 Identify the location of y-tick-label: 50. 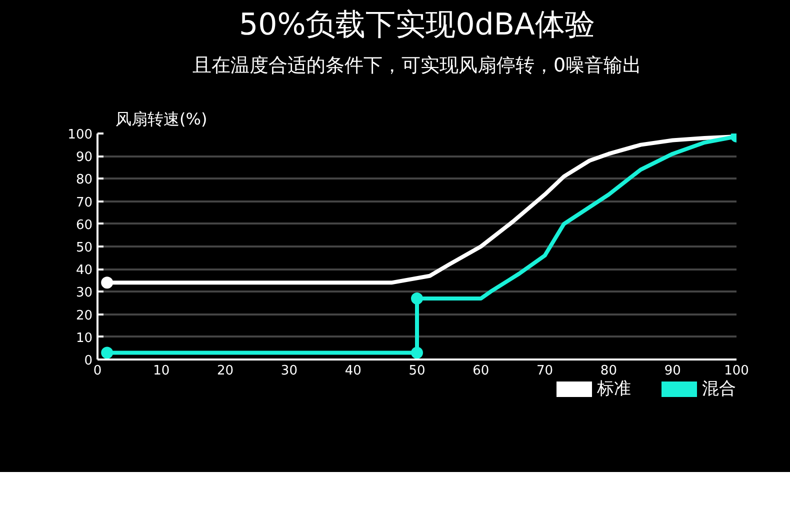
(84, 248).